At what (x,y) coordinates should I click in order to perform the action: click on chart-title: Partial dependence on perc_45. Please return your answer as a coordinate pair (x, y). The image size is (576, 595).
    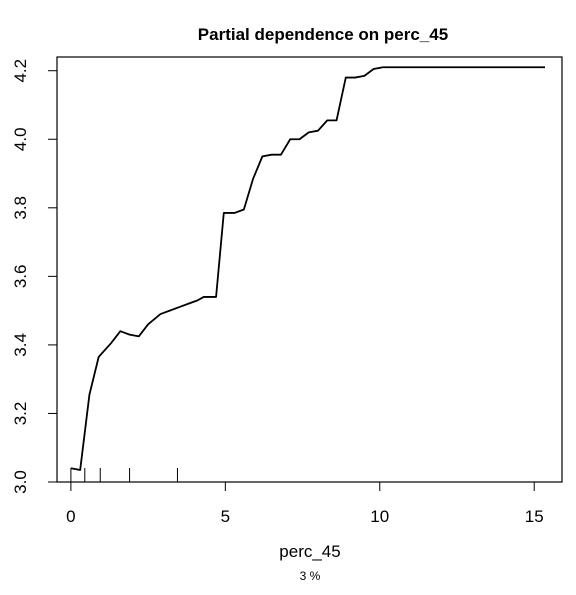
    Looking at the image, I should click on (323, 34).